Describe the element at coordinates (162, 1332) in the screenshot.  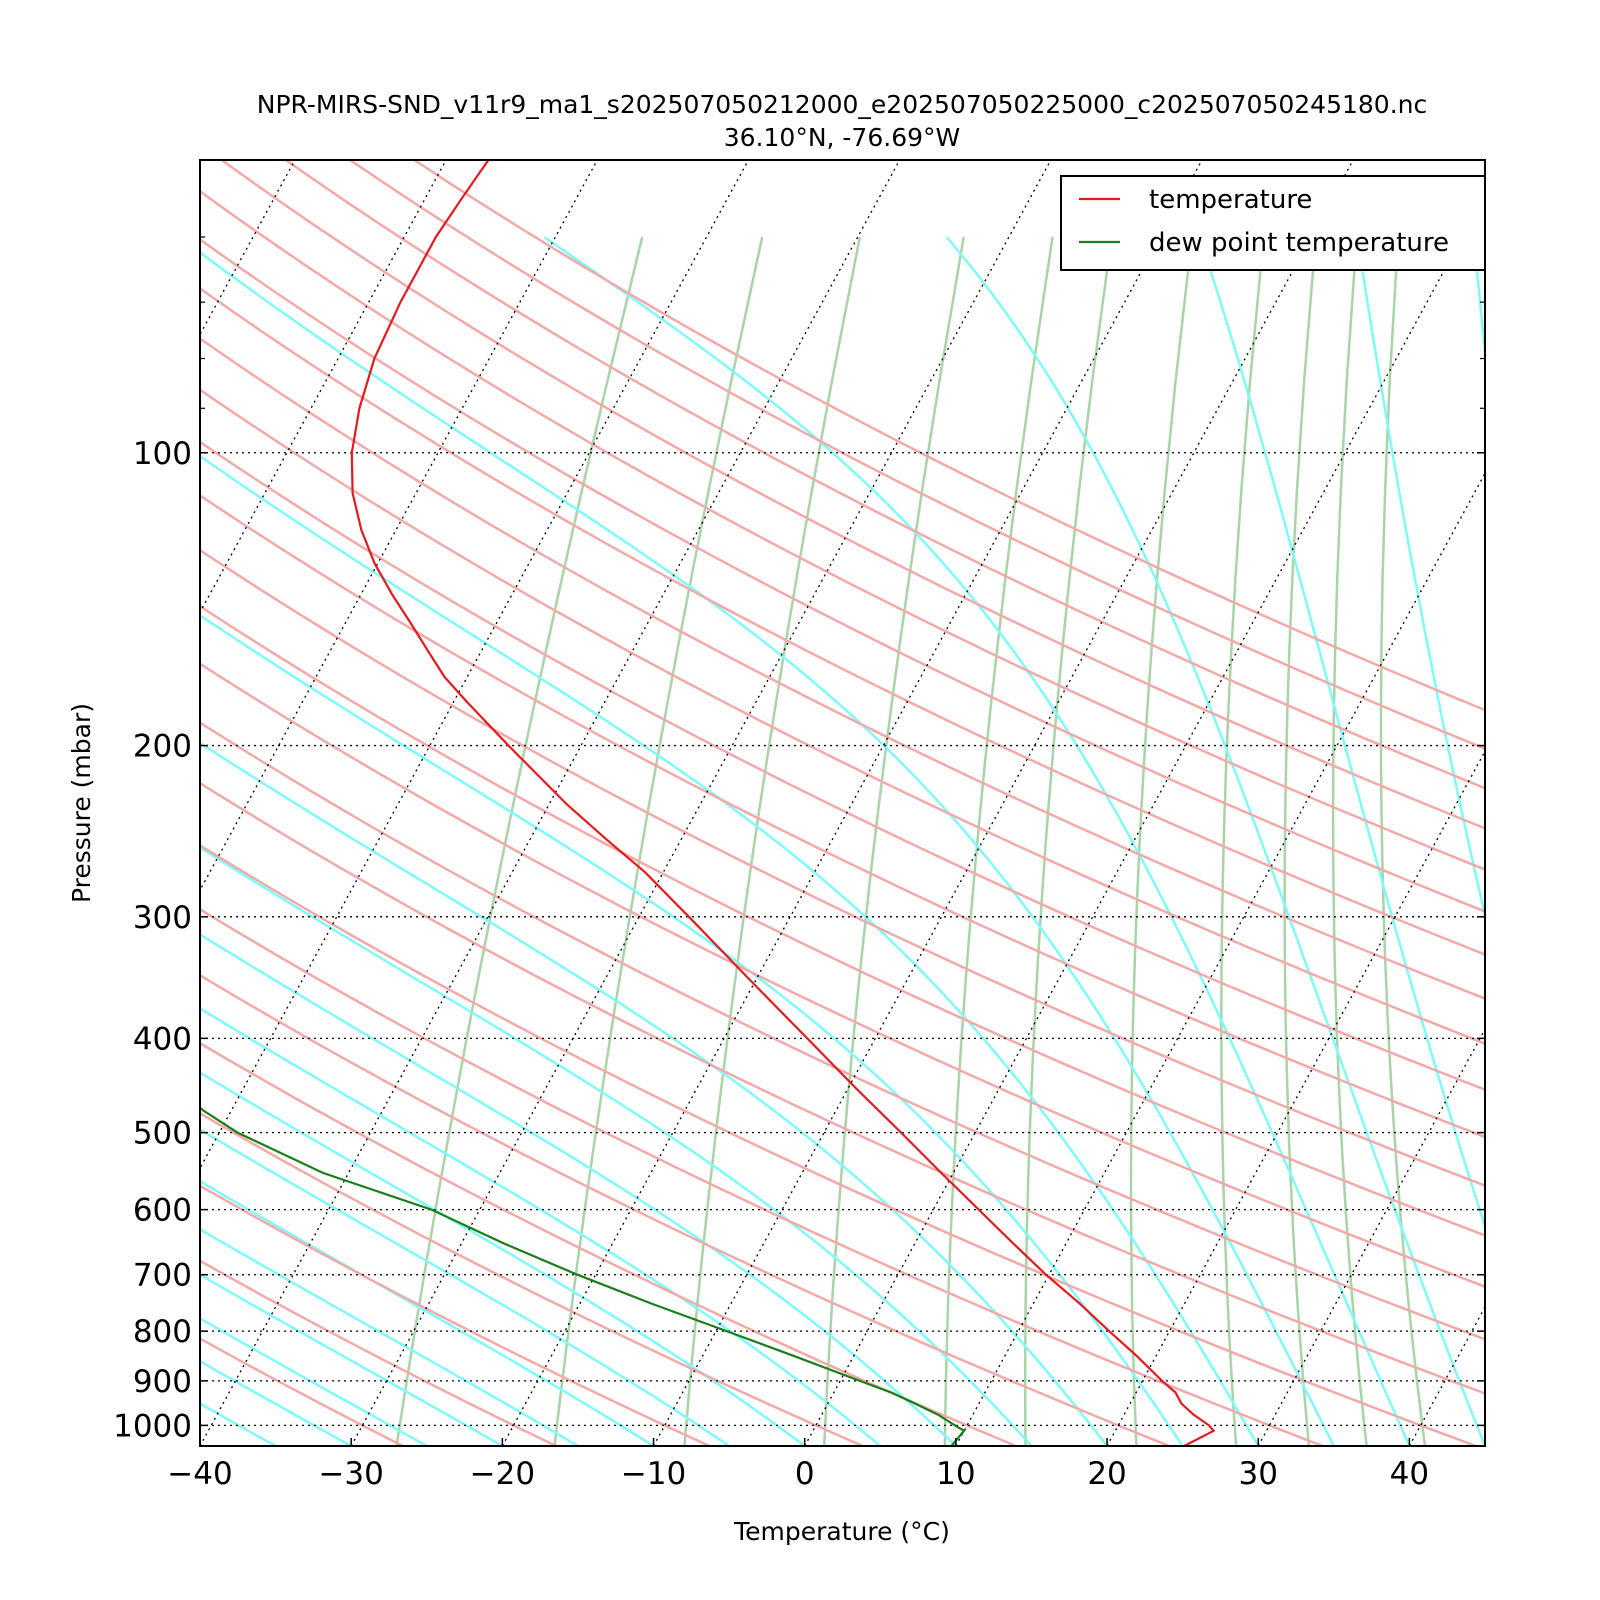
I see `y-tick-label-800: 800` at that location.